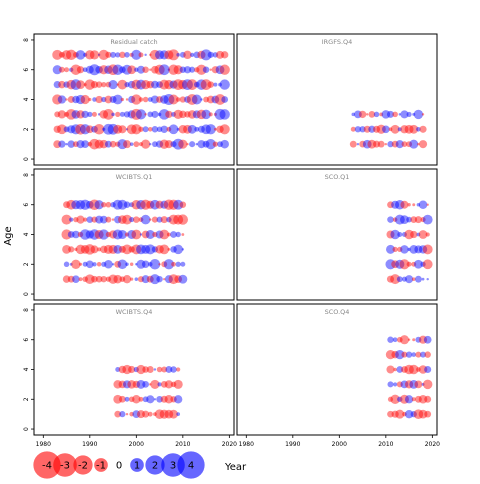  I want to click on y-tick-label: 8, so click(26, 310).